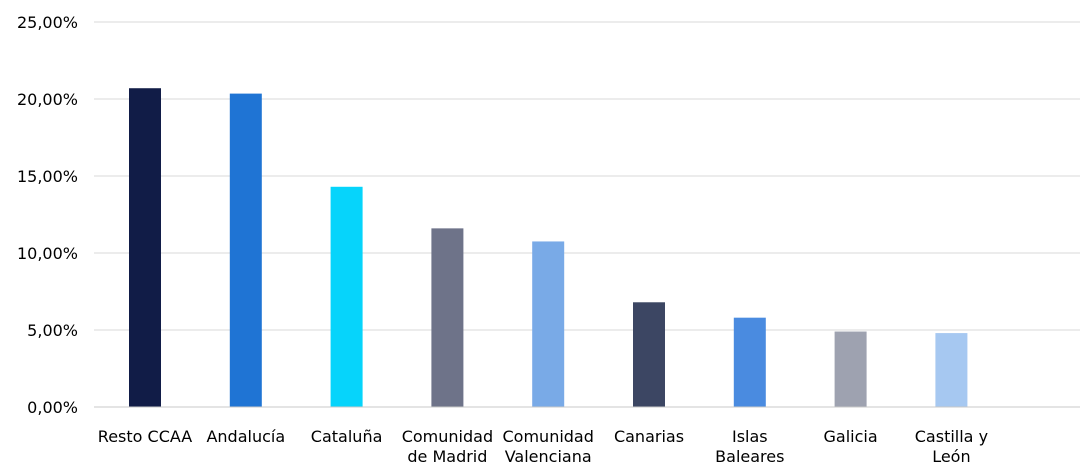 This screenshot has height=466, width=1092. I want to click on x-category-label: Andalucía, so click(245, 436).